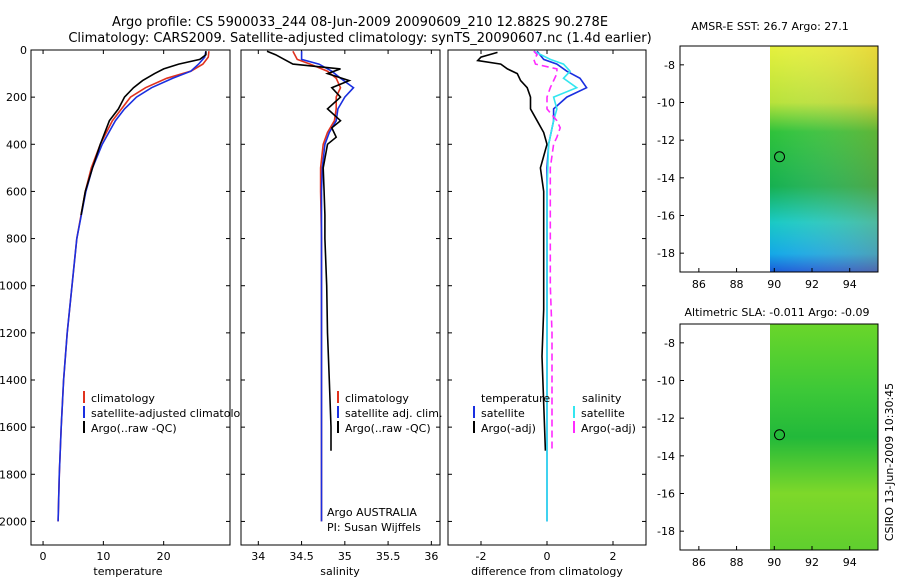  What do you see at coordinates (103, 556) in the screenshot?
I see `x-tick-label: 10` at bounding box center [103, 556].